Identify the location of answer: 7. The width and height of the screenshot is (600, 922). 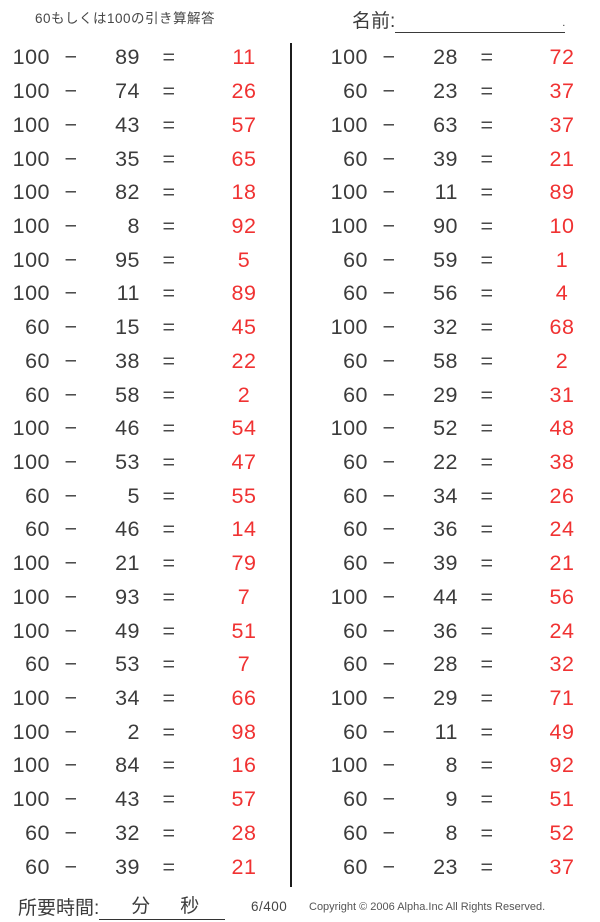
(244, 596).